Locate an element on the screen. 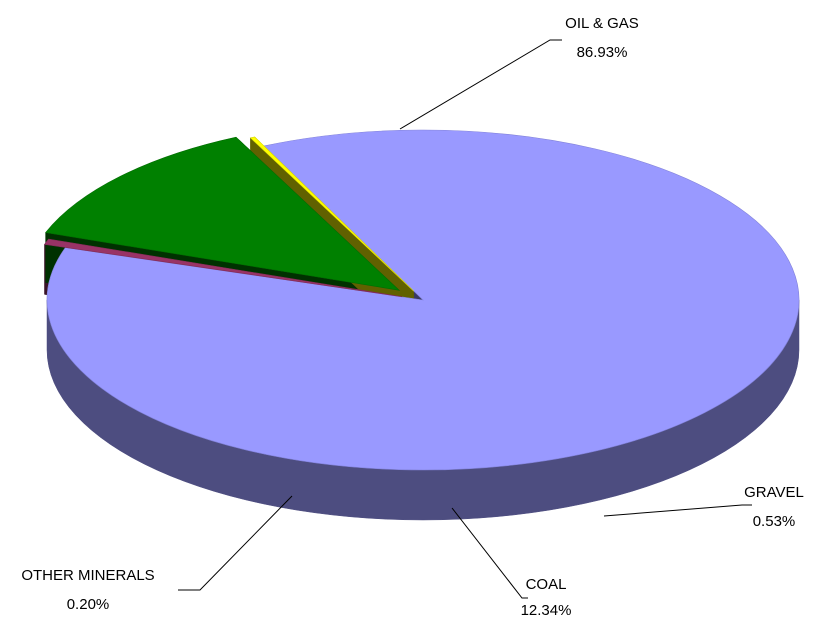 The image size is (831, 620). slice-label-group-oil-gas: OIL & GAS 86.93% is located at coordinates (602, 38).